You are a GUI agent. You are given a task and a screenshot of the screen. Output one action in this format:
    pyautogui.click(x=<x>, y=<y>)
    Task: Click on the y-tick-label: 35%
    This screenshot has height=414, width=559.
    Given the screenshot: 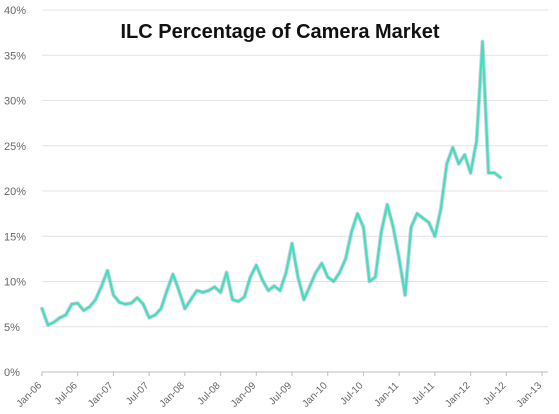 What is the action you would take?
    pyautogui.click(x=15, y=56)
    